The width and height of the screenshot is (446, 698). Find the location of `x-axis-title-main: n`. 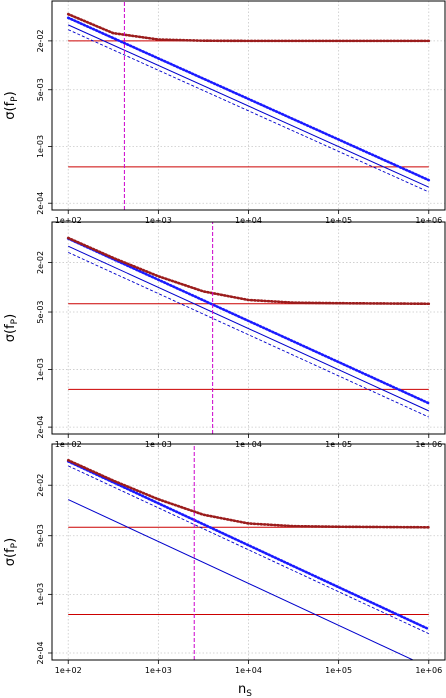

x-axis-title-main: n is located at coordinates (242, 689).